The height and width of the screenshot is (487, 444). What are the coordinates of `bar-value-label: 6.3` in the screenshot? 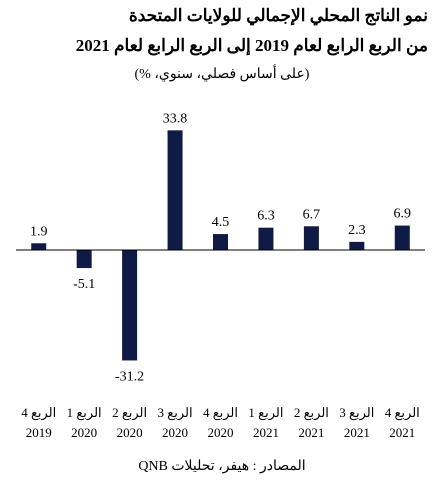 It's located at (266, 216).